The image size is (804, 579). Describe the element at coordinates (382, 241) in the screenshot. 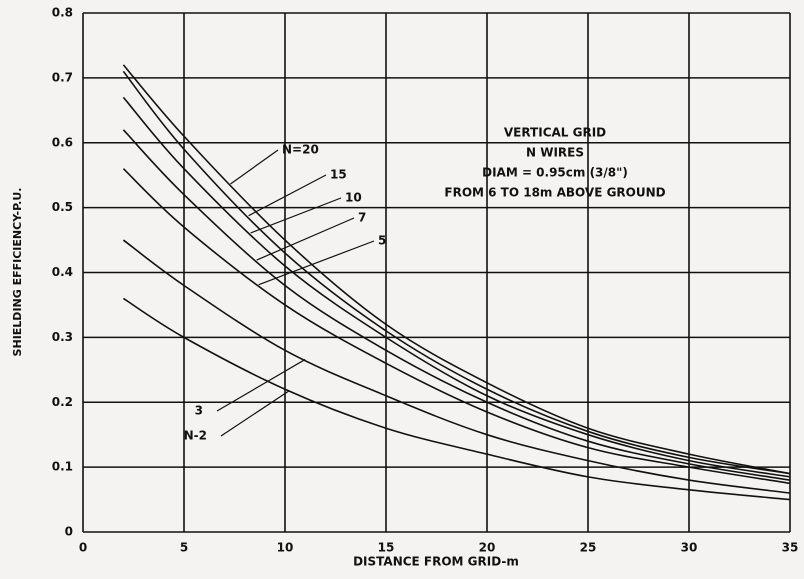

I see `series-label: 5` at that location.